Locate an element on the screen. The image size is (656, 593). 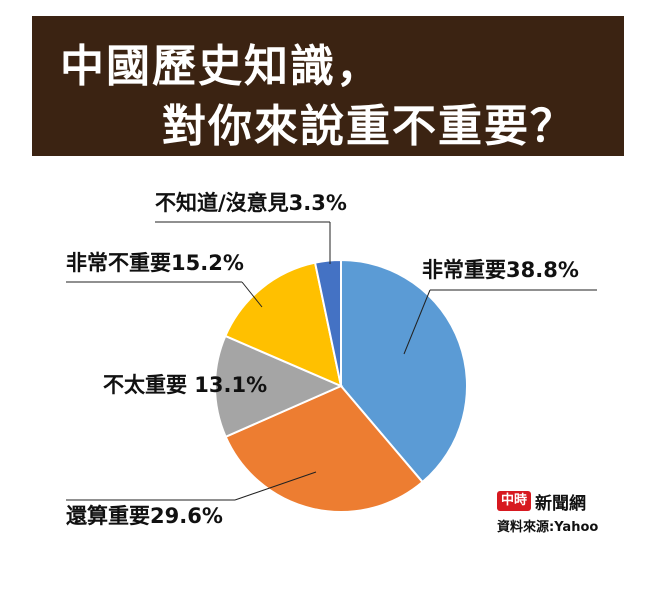
title-line-1: 中國歷史知識， is located at coordinates (221, 66).